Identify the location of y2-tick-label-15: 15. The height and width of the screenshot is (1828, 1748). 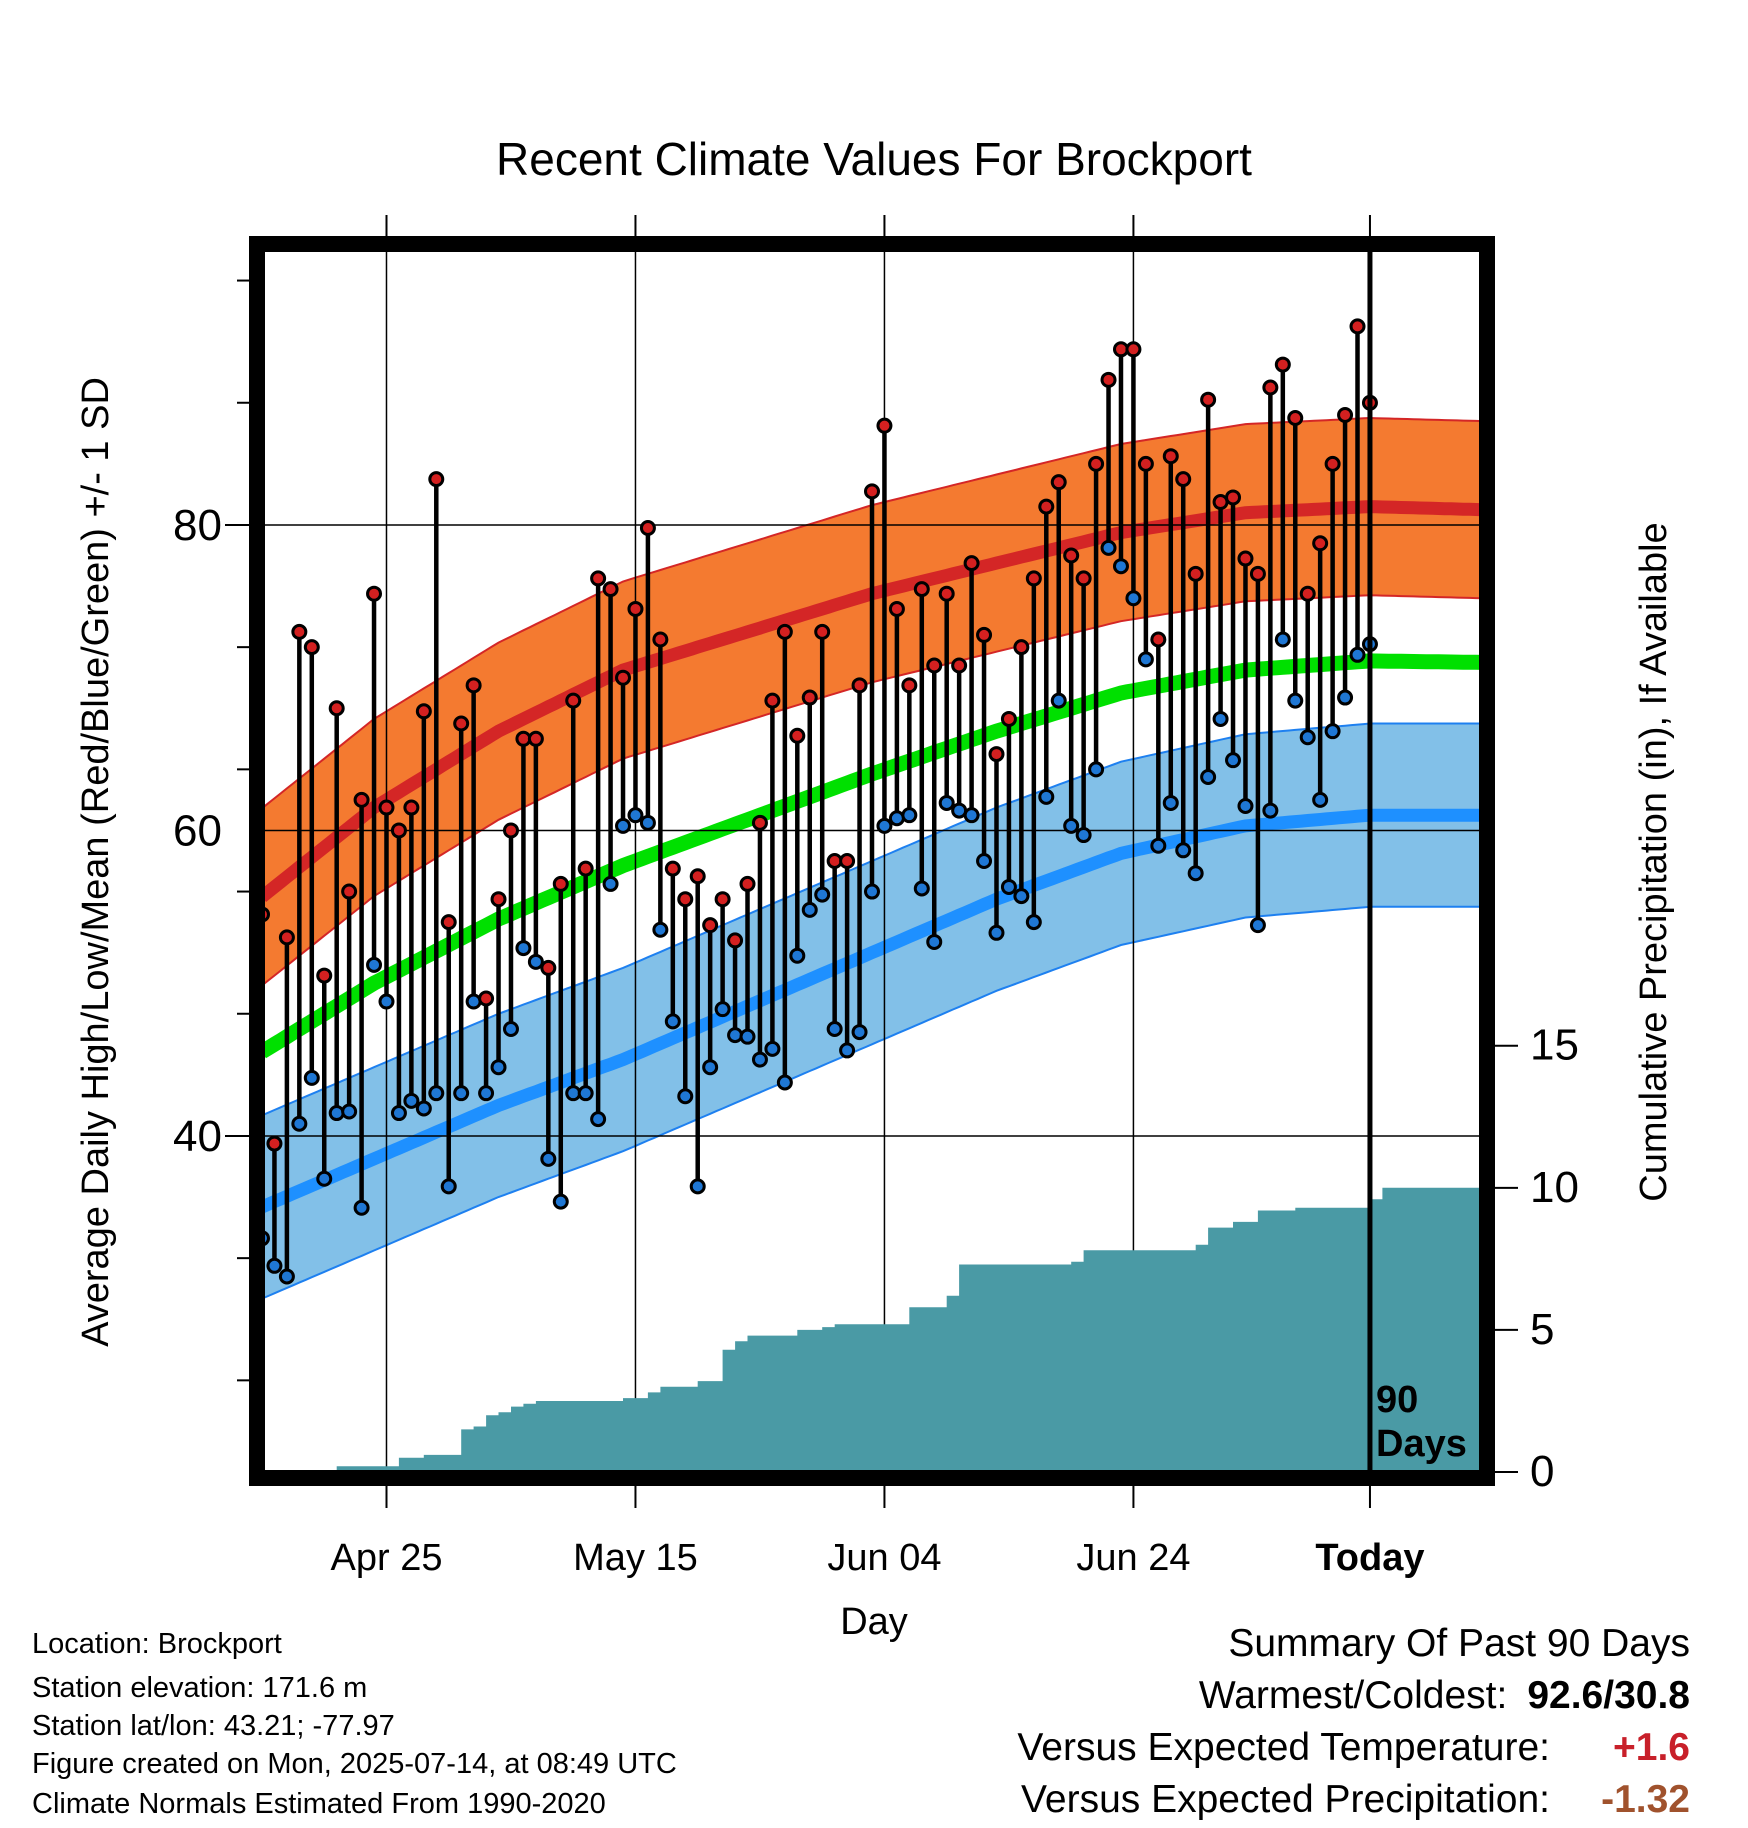
(1554, 1045).